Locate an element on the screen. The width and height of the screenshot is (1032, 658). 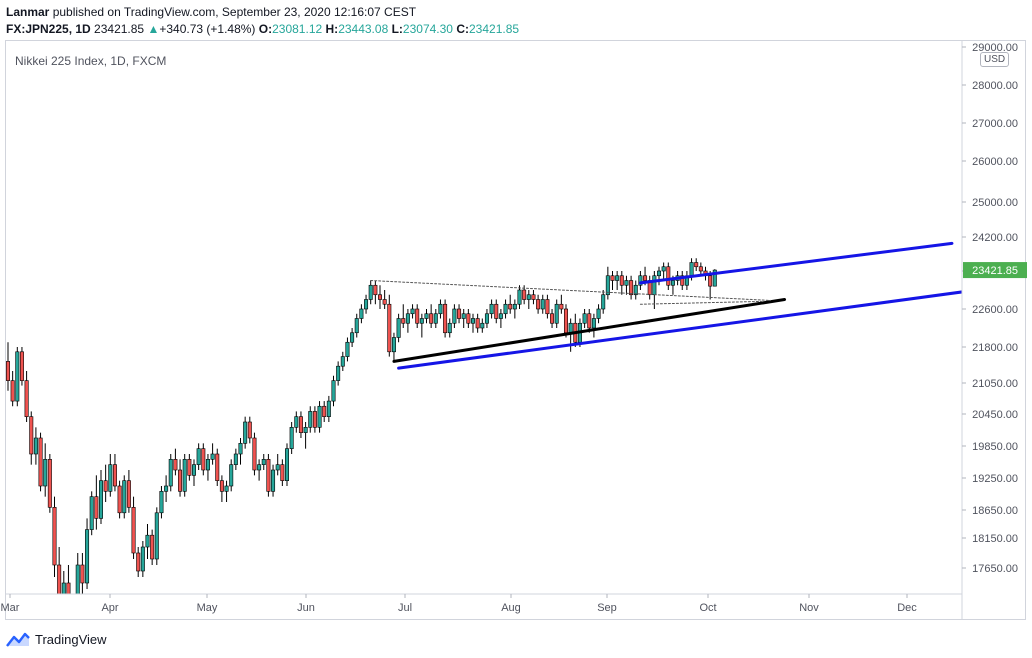
y-tick-label: 28000.00 is located at coordinates (995, 86).